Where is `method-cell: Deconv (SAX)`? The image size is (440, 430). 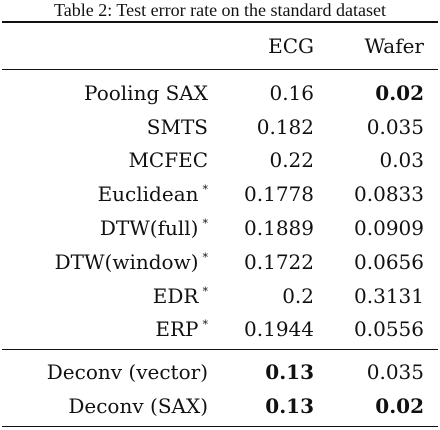 method-cell: Deconv (SAX) is located at coordinates (104, 406).